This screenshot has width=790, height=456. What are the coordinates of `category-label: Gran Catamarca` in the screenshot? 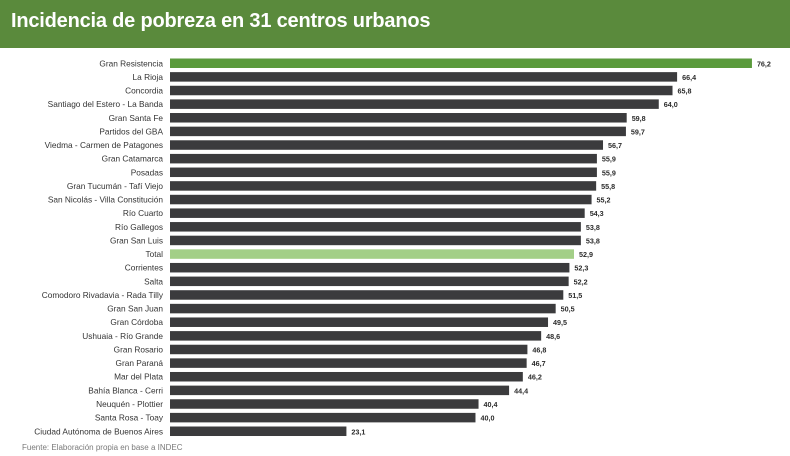 It's located at (133, 159).